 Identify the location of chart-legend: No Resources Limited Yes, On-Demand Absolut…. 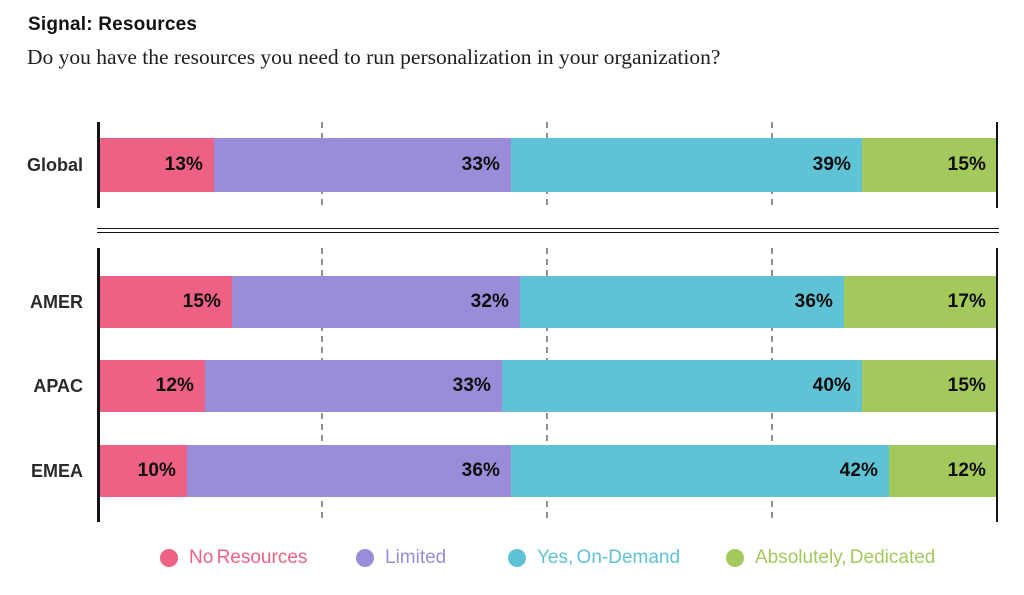
(512, 559).